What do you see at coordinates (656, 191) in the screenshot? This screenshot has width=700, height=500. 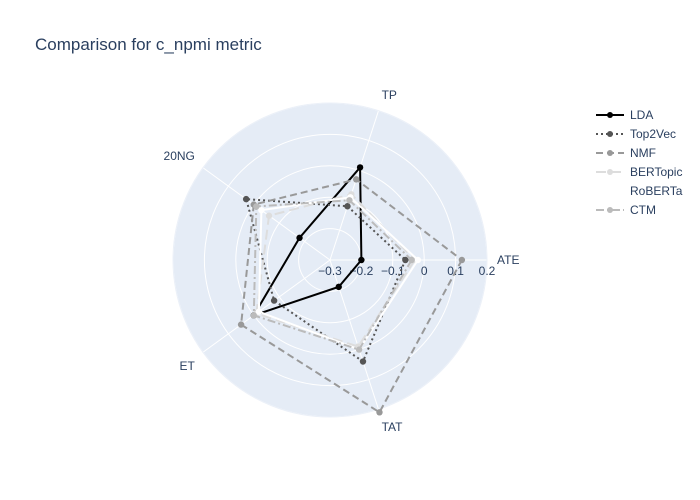 I see `legend-label: RoBERTa` at bounding box center [656, 191].